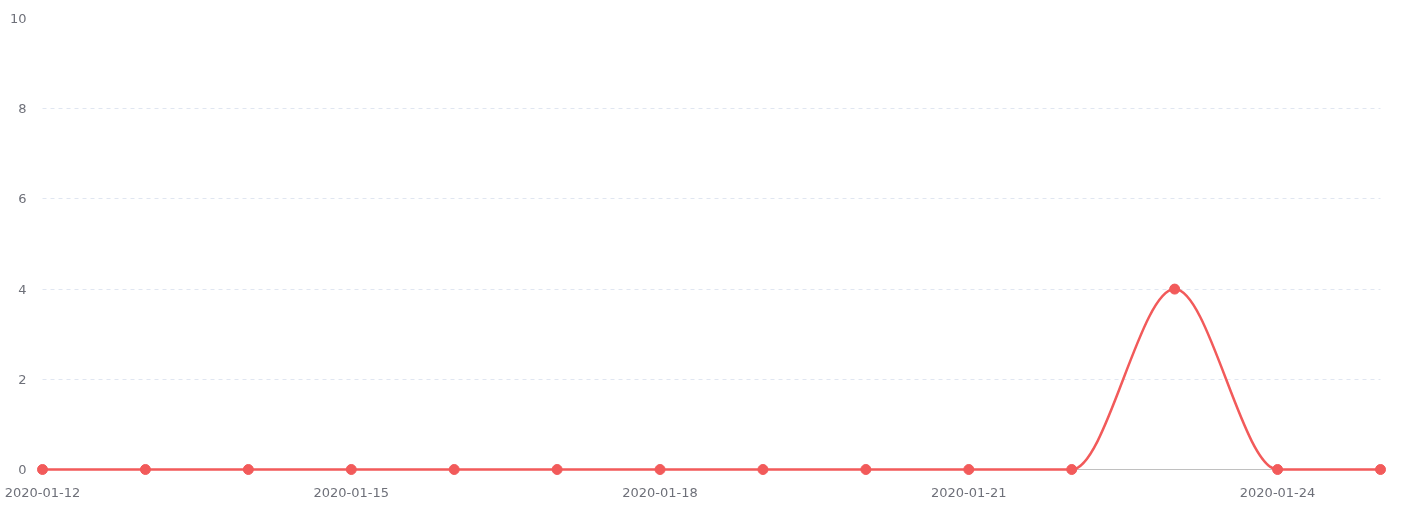  Describe the element at coordinates (18, 18) in the screenshot. I see `y-tick-label: 10` at that location.